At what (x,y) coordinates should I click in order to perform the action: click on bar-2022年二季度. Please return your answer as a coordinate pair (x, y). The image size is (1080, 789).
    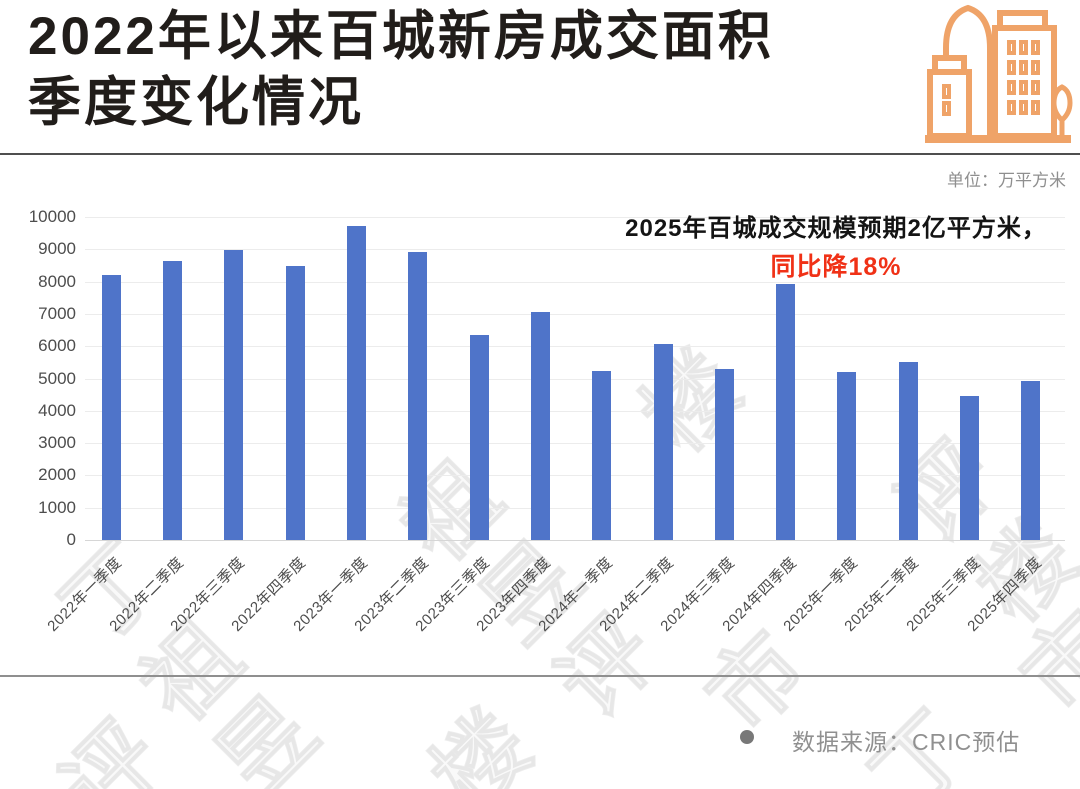
    Looking at the image, I should click on (173, 400).